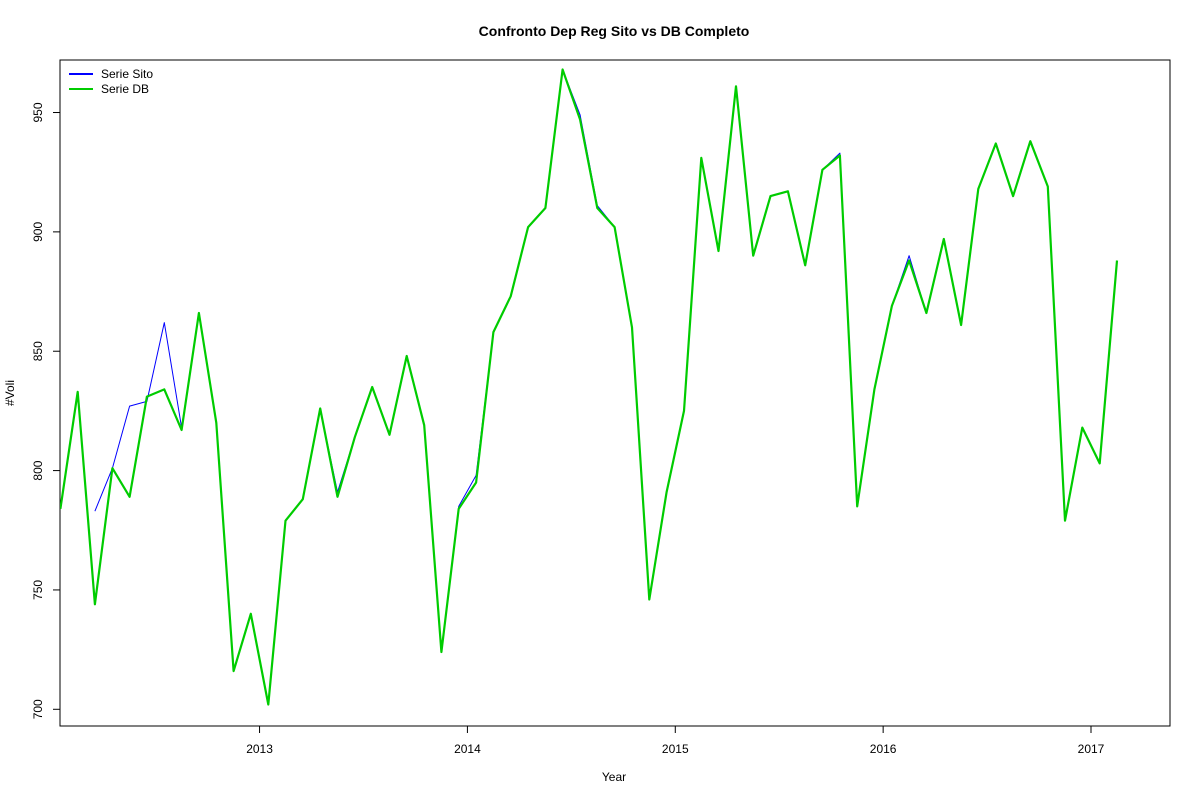  Describe the element at coordinates (1091, 749) in the screenshot. I see `x-tick-label-2017: 2017` at that location.